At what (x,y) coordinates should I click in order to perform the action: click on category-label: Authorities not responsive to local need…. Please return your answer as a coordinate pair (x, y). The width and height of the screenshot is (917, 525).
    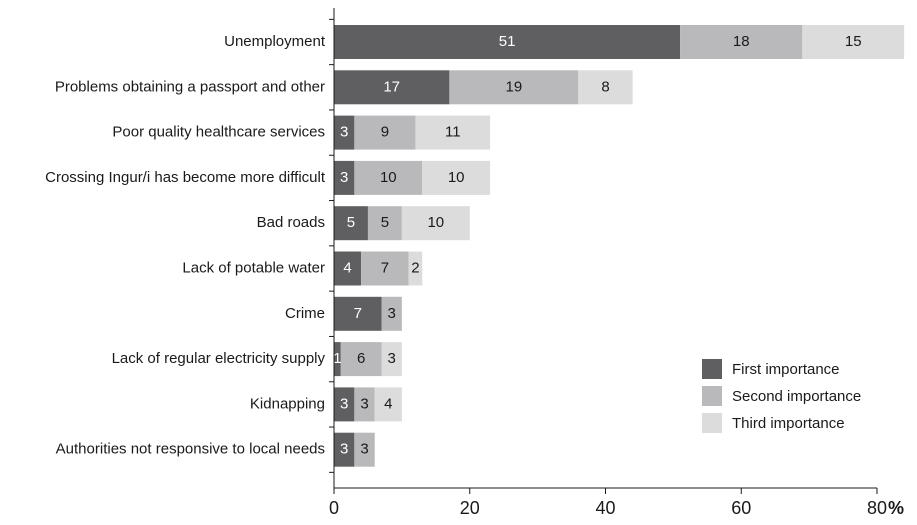
    Looking at the image, I should click on (190, 449).